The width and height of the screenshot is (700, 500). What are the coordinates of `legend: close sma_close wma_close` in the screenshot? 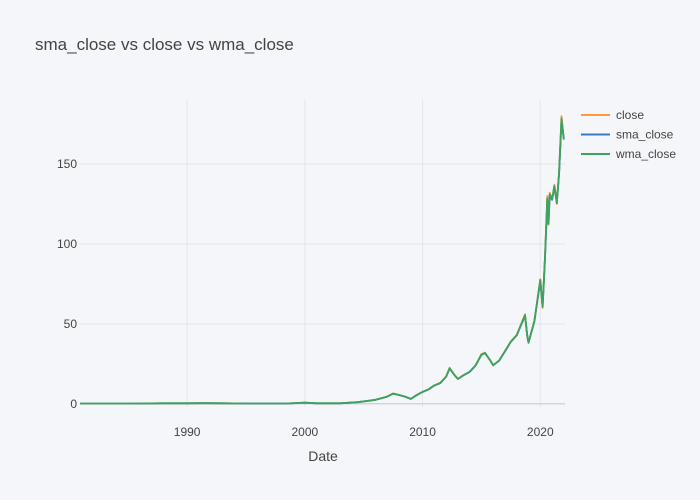 It's located at (628, 134).